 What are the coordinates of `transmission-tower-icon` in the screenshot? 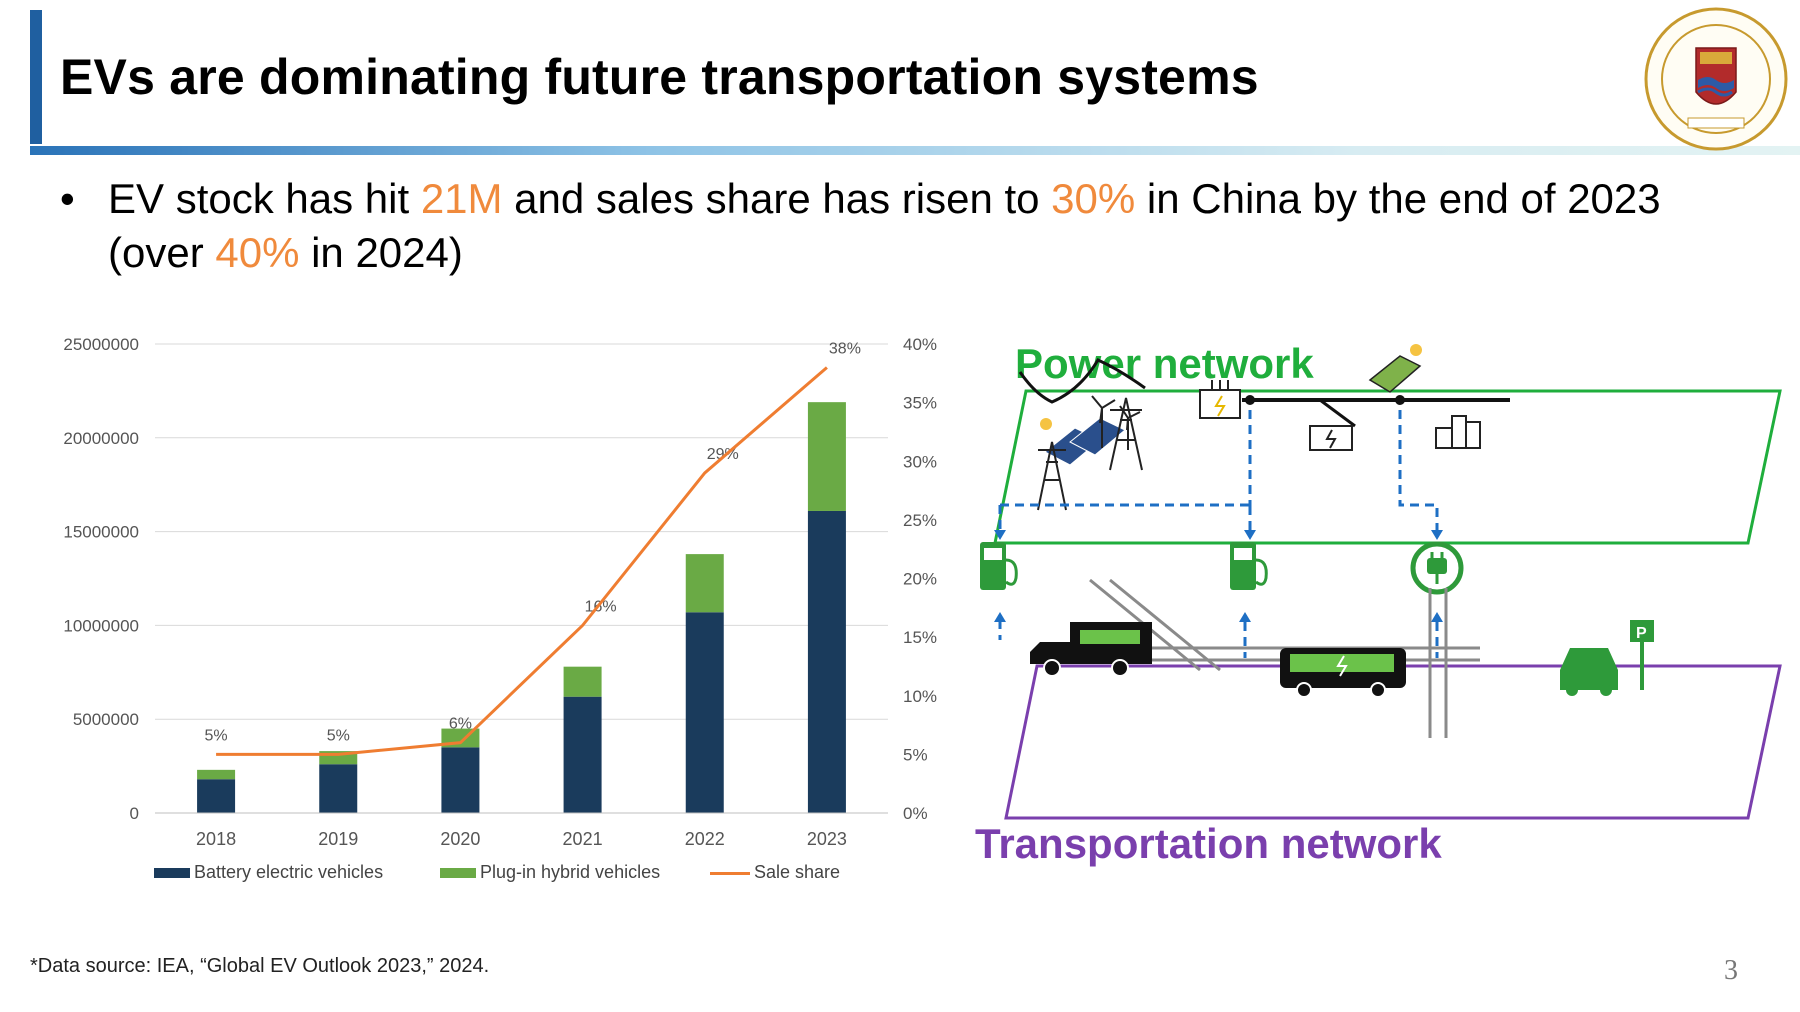 It's located at (1090, 454).